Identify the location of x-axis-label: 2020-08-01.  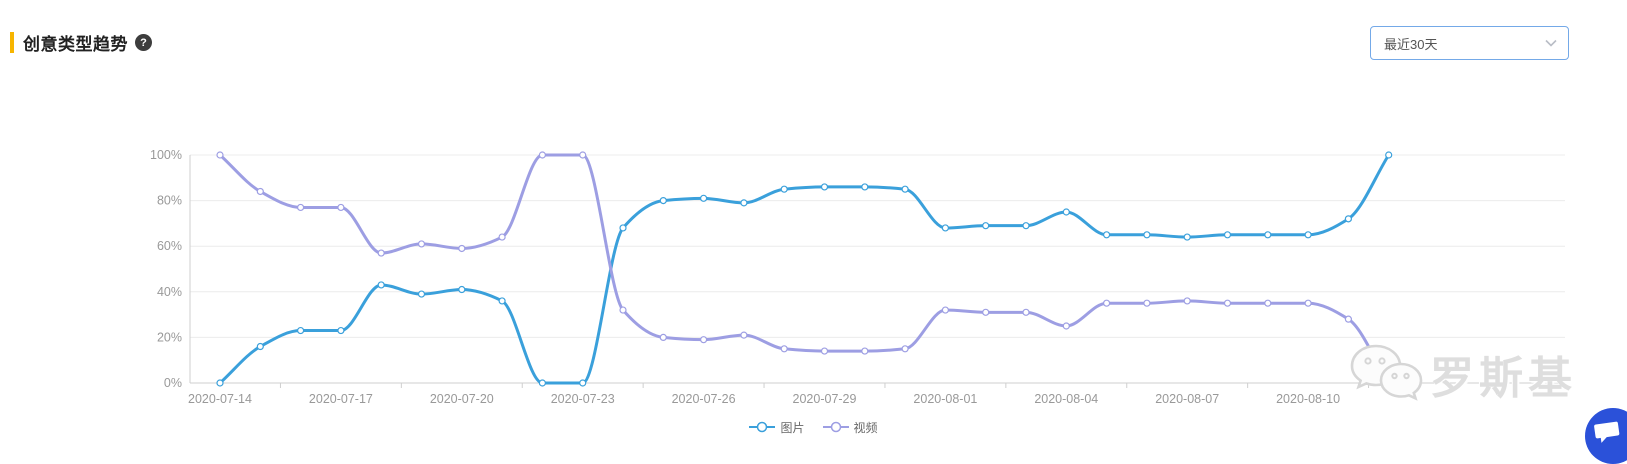
(945, 399).